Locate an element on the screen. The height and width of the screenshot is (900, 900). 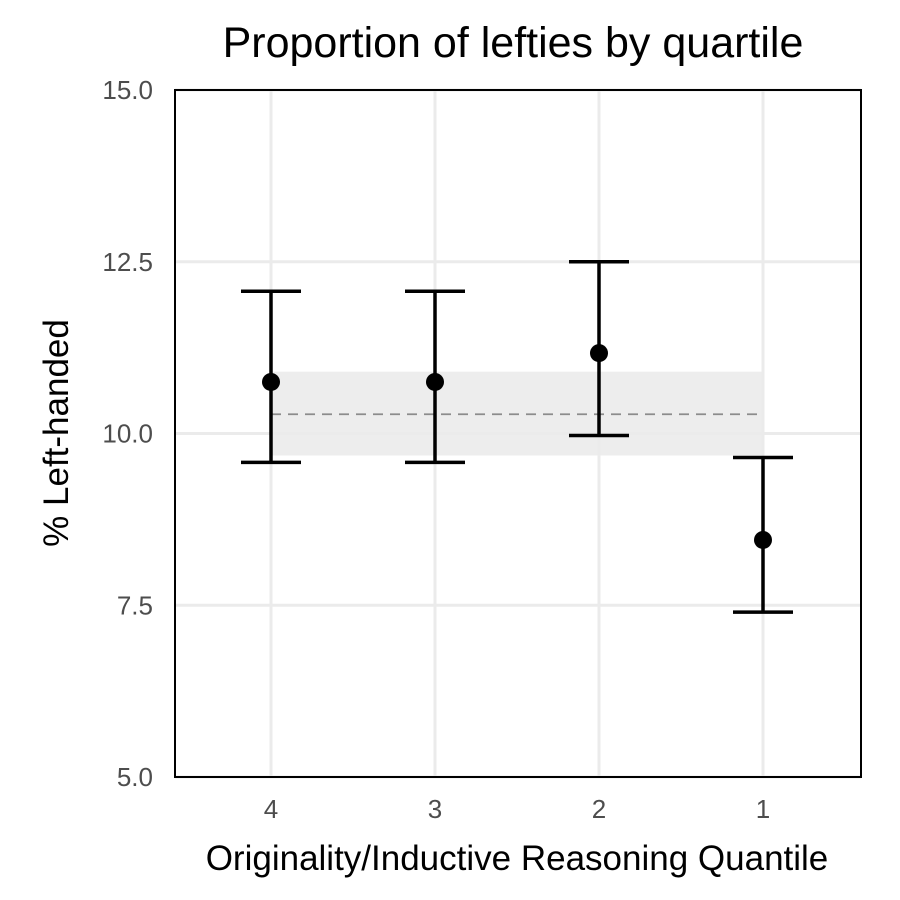
y-tick-label: 15.0 is located at coordinates (127, 90).